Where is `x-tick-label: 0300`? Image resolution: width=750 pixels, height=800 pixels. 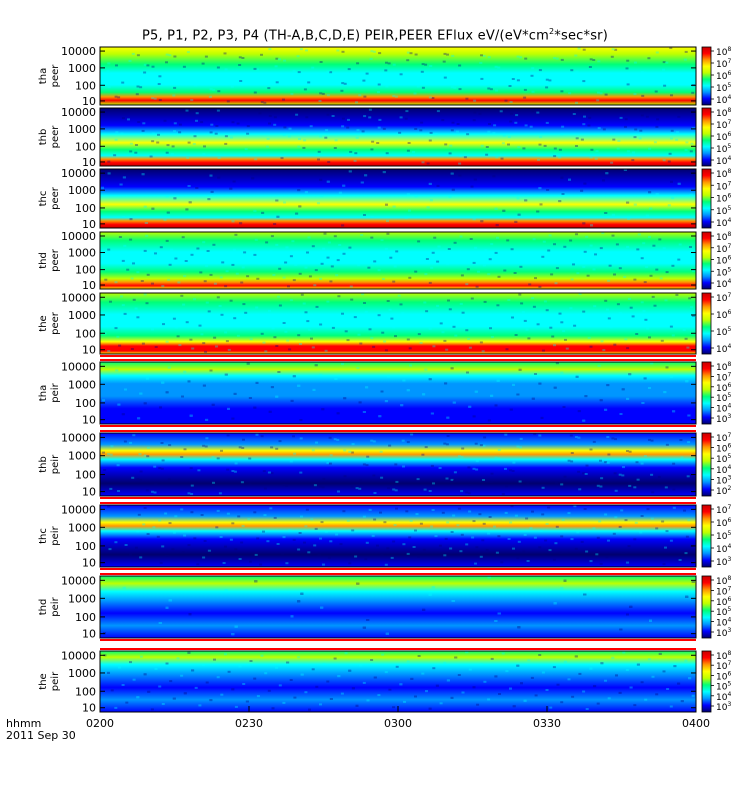
x-tick-label: 0300 is located at coordinates (398, 723).